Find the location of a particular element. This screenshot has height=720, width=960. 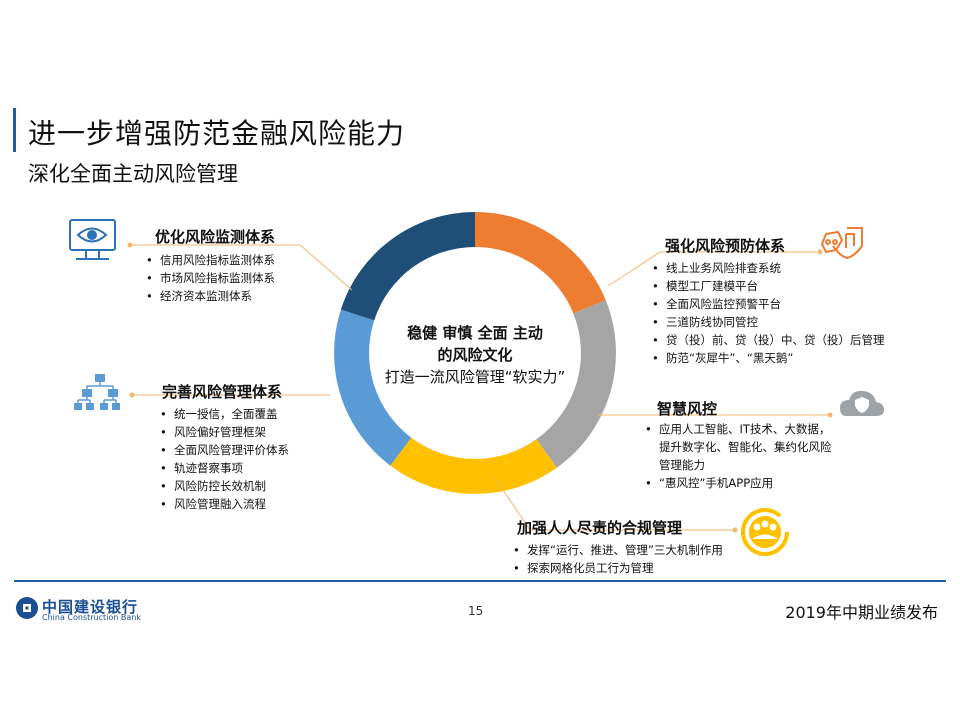

list-item: 三道防线协同管控 is located at coordinates (768, 322).